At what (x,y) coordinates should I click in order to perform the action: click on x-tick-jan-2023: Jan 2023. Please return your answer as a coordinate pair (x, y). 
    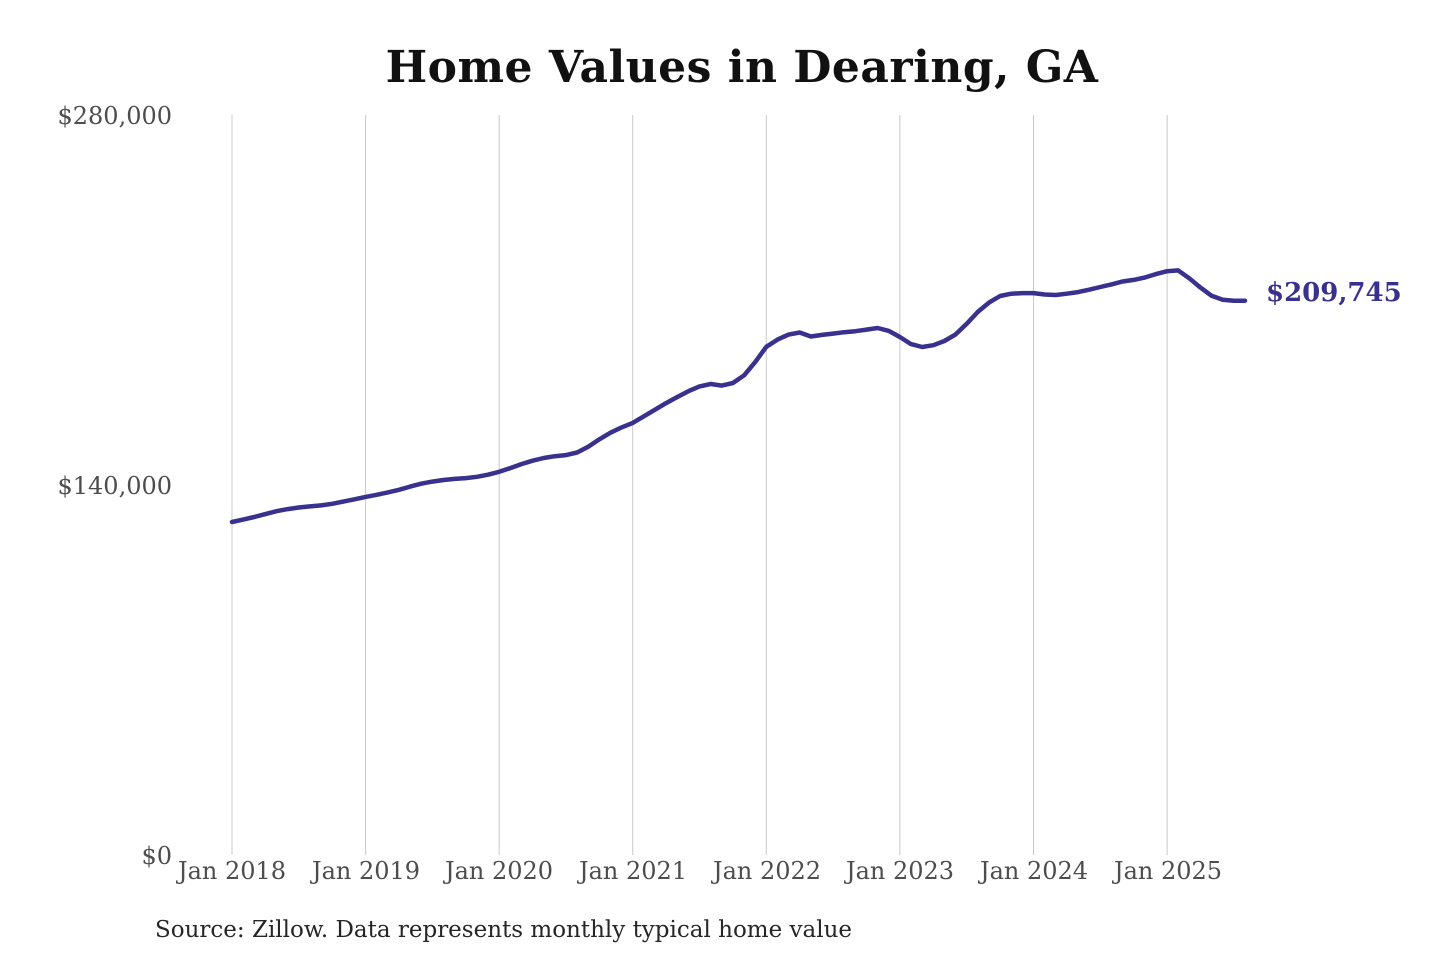
    Looking at the image, I should click on (900, 871).